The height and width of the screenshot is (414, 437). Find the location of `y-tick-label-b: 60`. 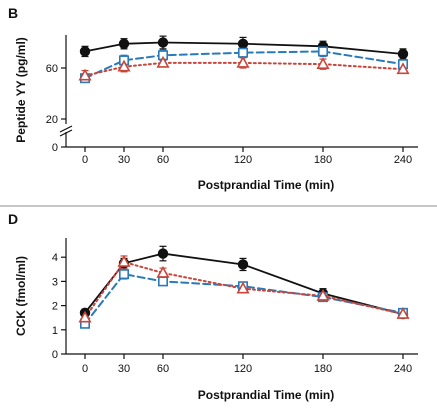

y-tick-label-b: 60 is located at coordinates (52, 69).